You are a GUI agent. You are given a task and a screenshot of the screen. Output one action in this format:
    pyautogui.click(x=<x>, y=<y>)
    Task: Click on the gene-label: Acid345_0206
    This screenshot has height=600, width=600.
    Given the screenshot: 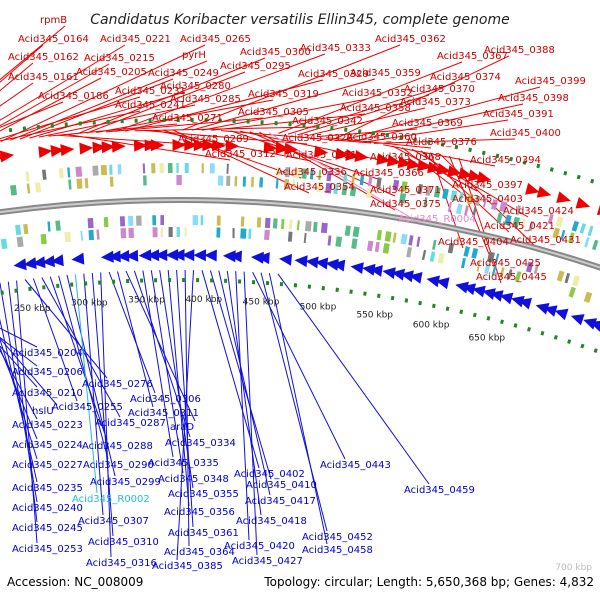 What is the action you would take?
    pyautogui.click(x=47, y=372)
    